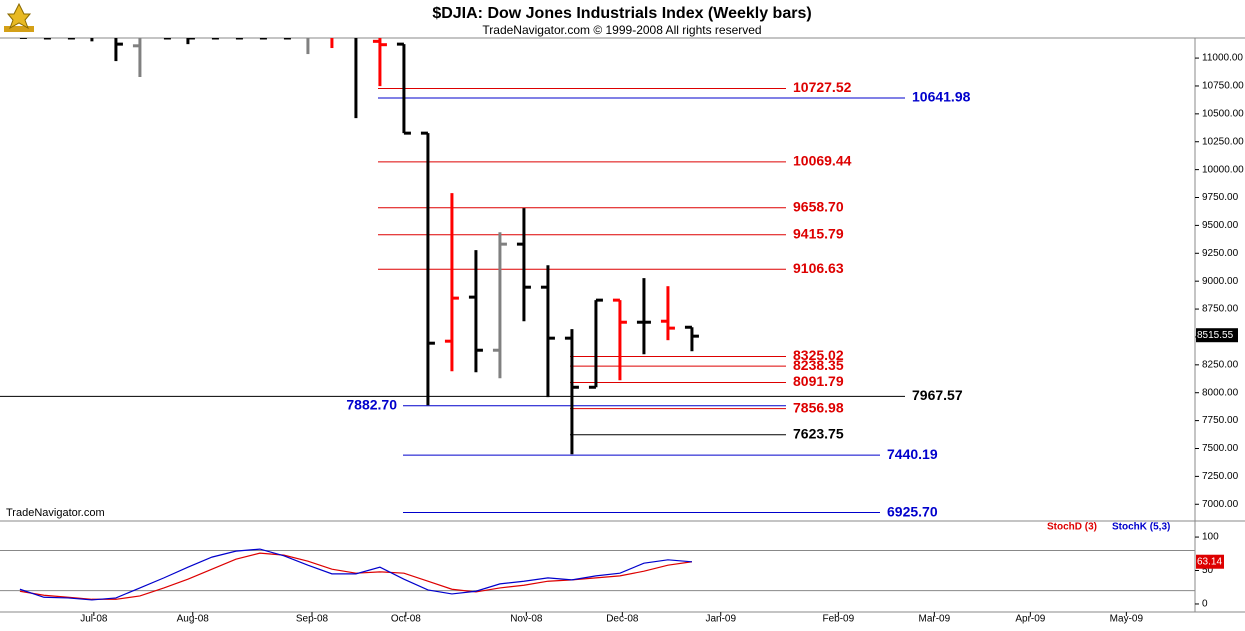  Describe the element at coordinates (1220, 281) in the screenshot. I see `y-tick-label: 9000.00` at that location.